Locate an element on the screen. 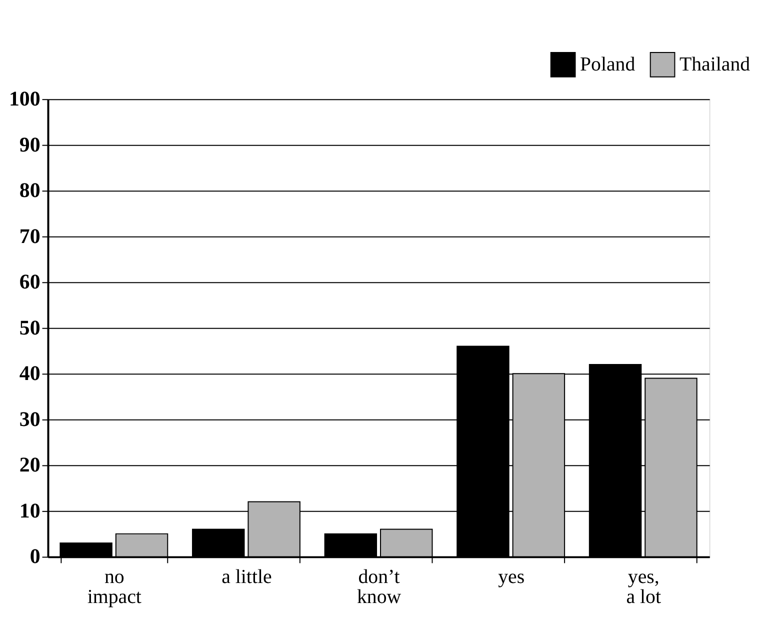 The height and width of the screenshot is (644, 766). y-tick-label: 100 is located at coordinates (24, 98).